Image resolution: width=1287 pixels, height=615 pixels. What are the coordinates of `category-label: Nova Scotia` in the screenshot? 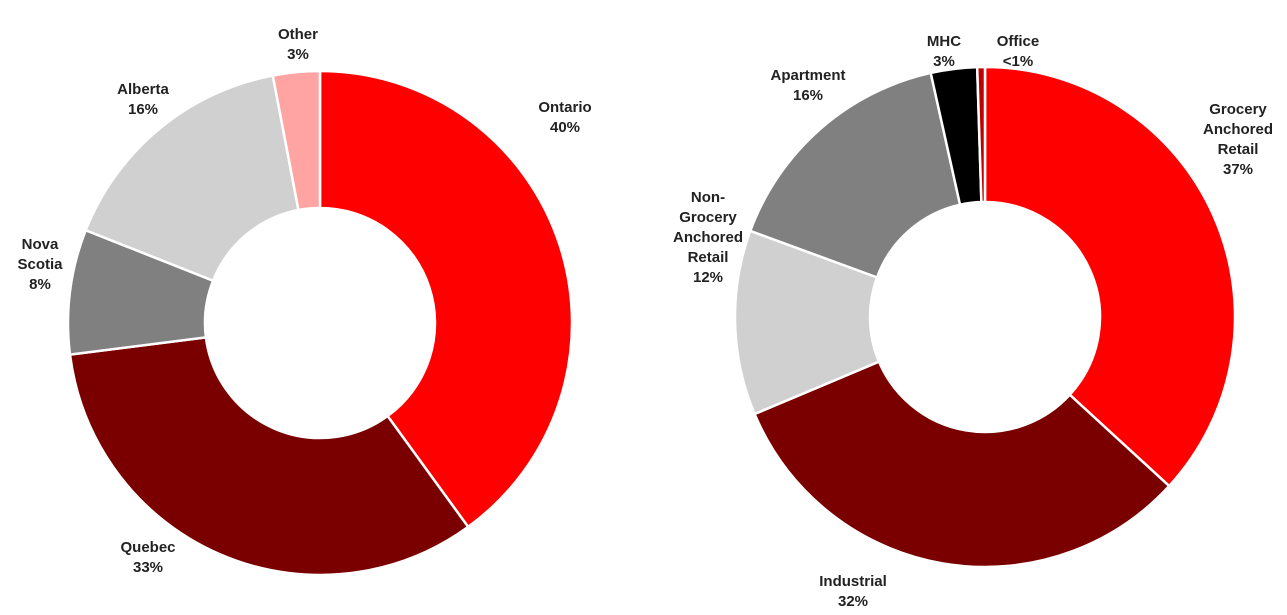 It's located at (40, 254).